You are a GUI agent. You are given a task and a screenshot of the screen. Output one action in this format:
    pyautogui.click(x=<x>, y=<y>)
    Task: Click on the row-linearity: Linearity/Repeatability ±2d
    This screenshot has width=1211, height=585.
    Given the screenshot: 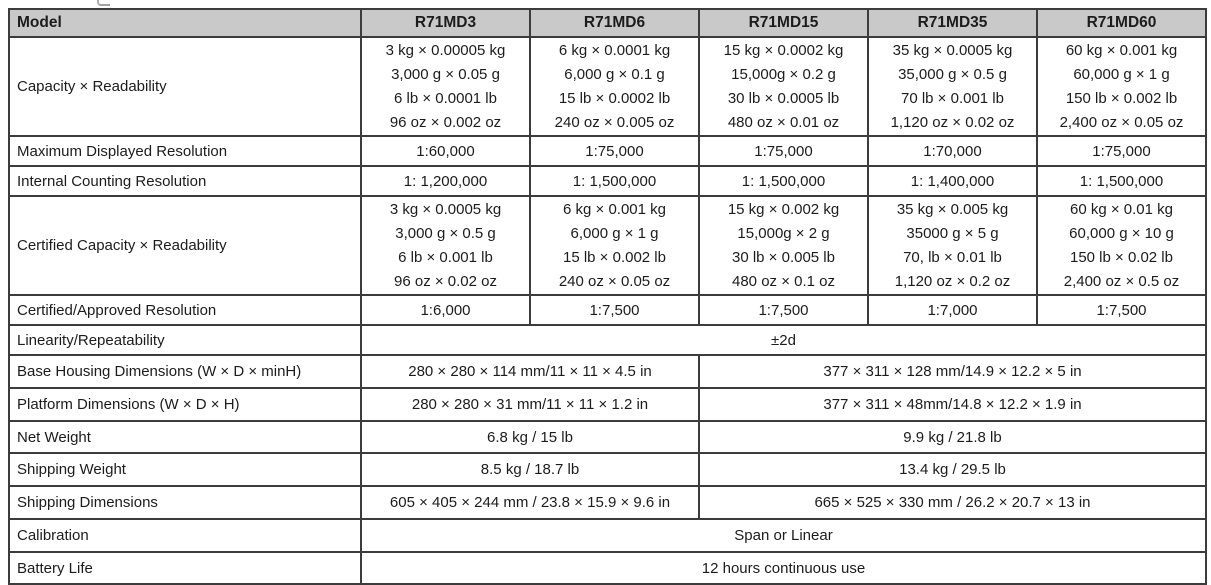 What is the action you would take?
    pyautogui.click(x=607, y=340)
    